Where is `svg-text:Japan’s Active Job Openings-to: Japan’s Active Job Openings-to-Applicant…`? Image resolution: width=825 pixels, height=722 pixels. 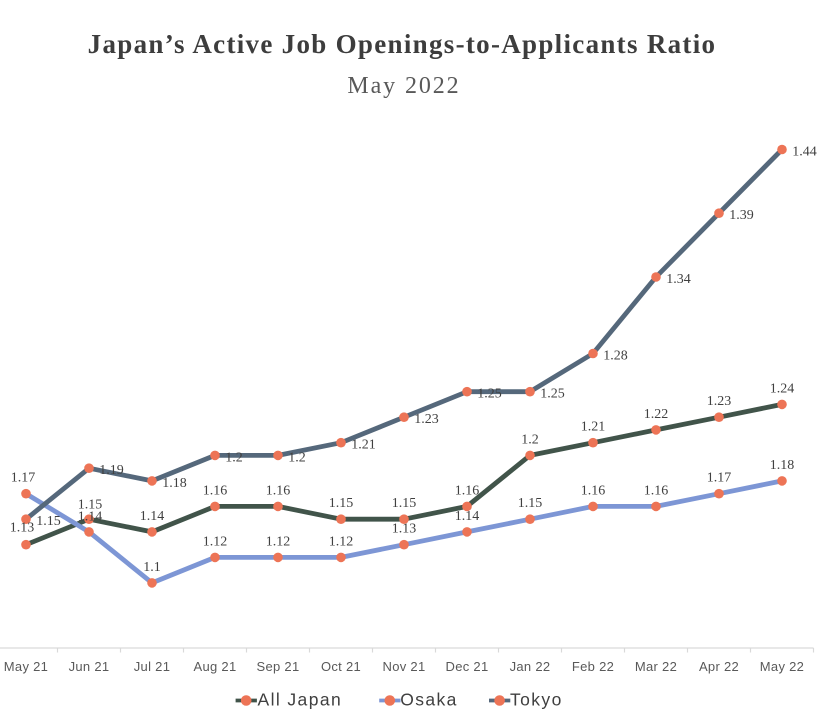 svg-text:Japan’s Active Job Openings-to: Japan’s Active Job Openings-to-Applicant… is located at coordinates (402, 44).